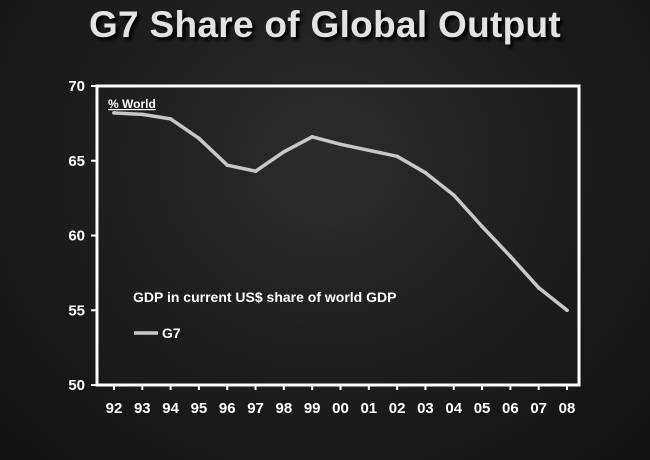  I want to click on y-tick-label: 70, so click(76, 86).